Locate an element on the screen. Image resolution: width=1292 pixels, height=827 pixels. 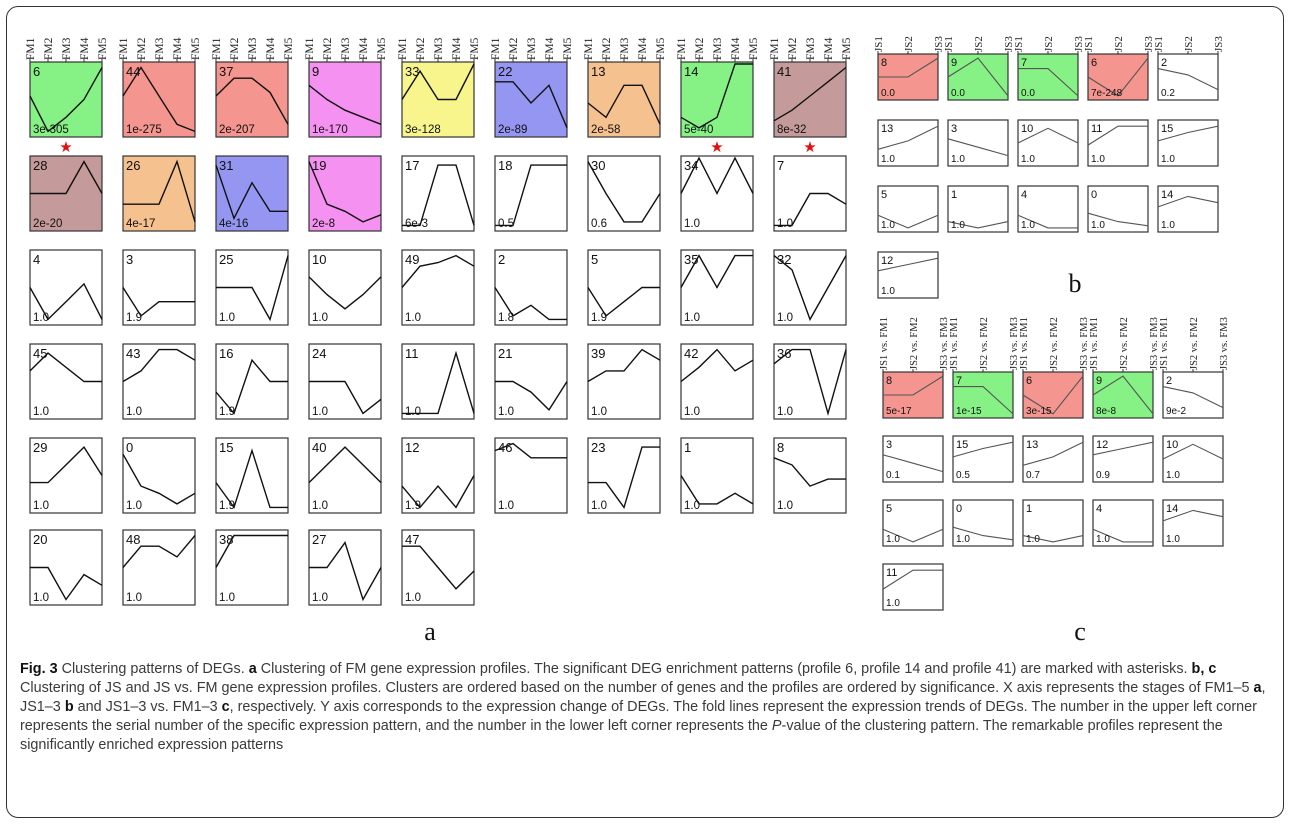
profile-a-2: 21.8 is located at coordinates (531, 287).